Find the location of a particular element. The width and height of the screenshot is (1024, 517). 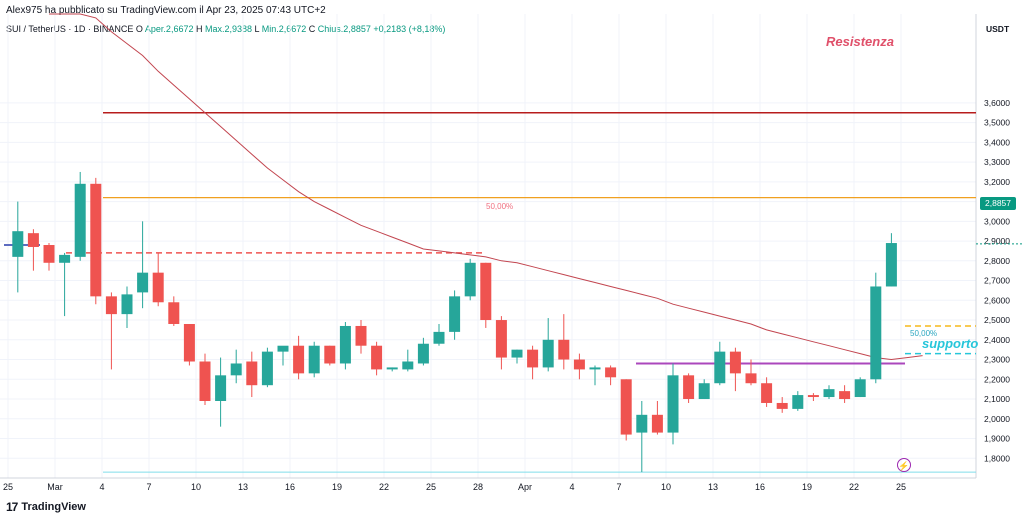

open-label: O is located at coordinates (139, 29).